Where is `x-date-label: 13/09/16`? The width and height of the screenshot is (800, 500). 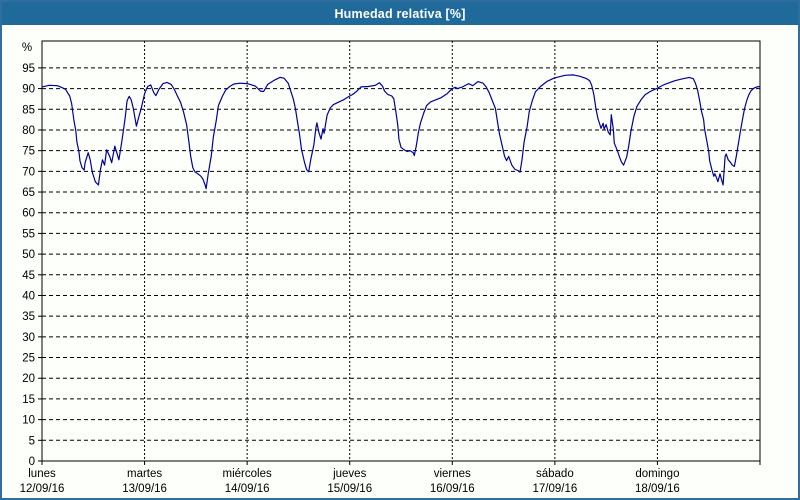
x-date-label: 13/09/16 is located at coordinates (144, 489).